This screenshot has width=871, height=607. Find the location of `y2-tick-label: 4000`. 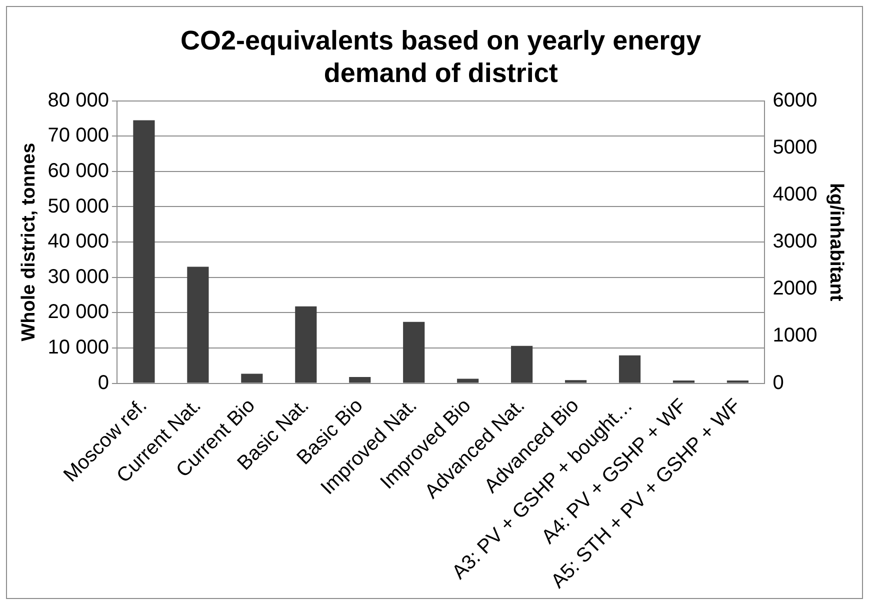

y2-tick-label: 4000 is located at coordinates (795, 194).